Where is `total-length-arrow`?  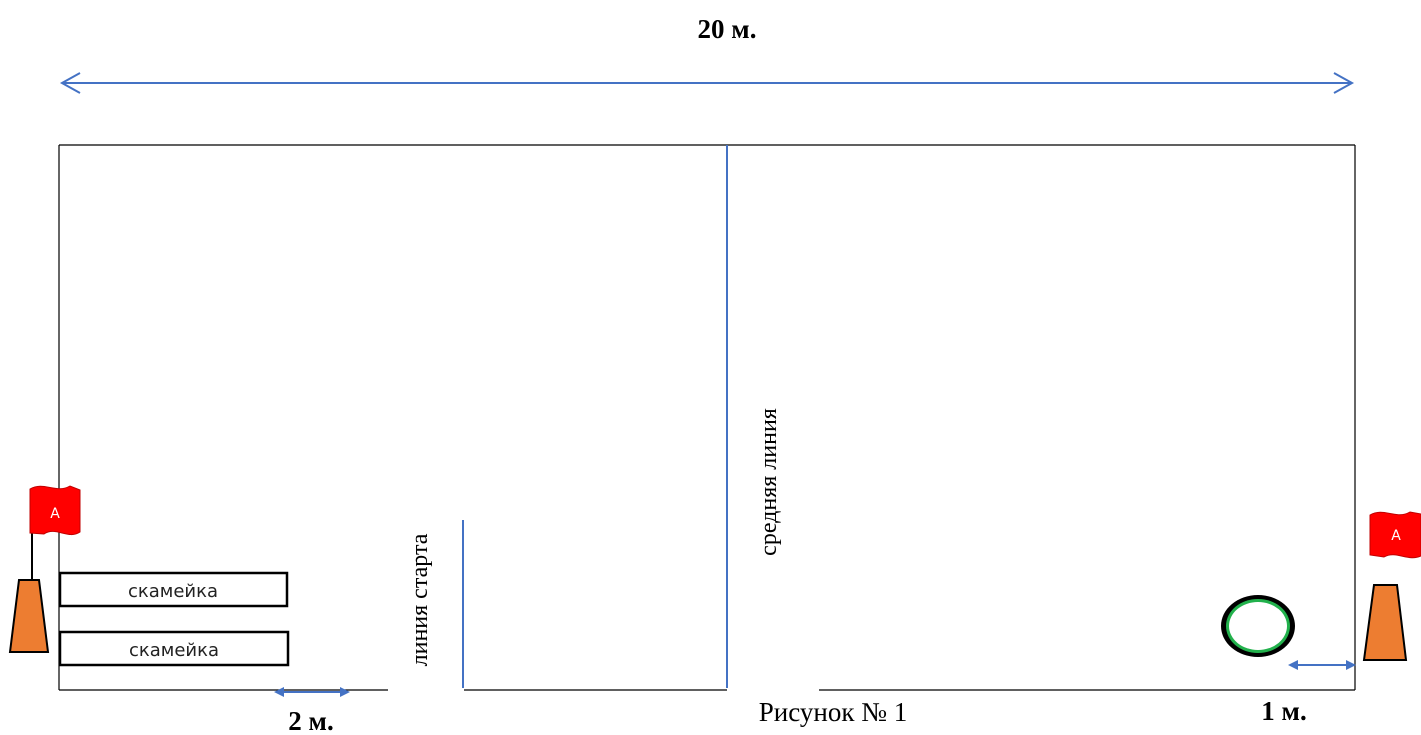 total-length-arrow is located at coordinates (707, 83).